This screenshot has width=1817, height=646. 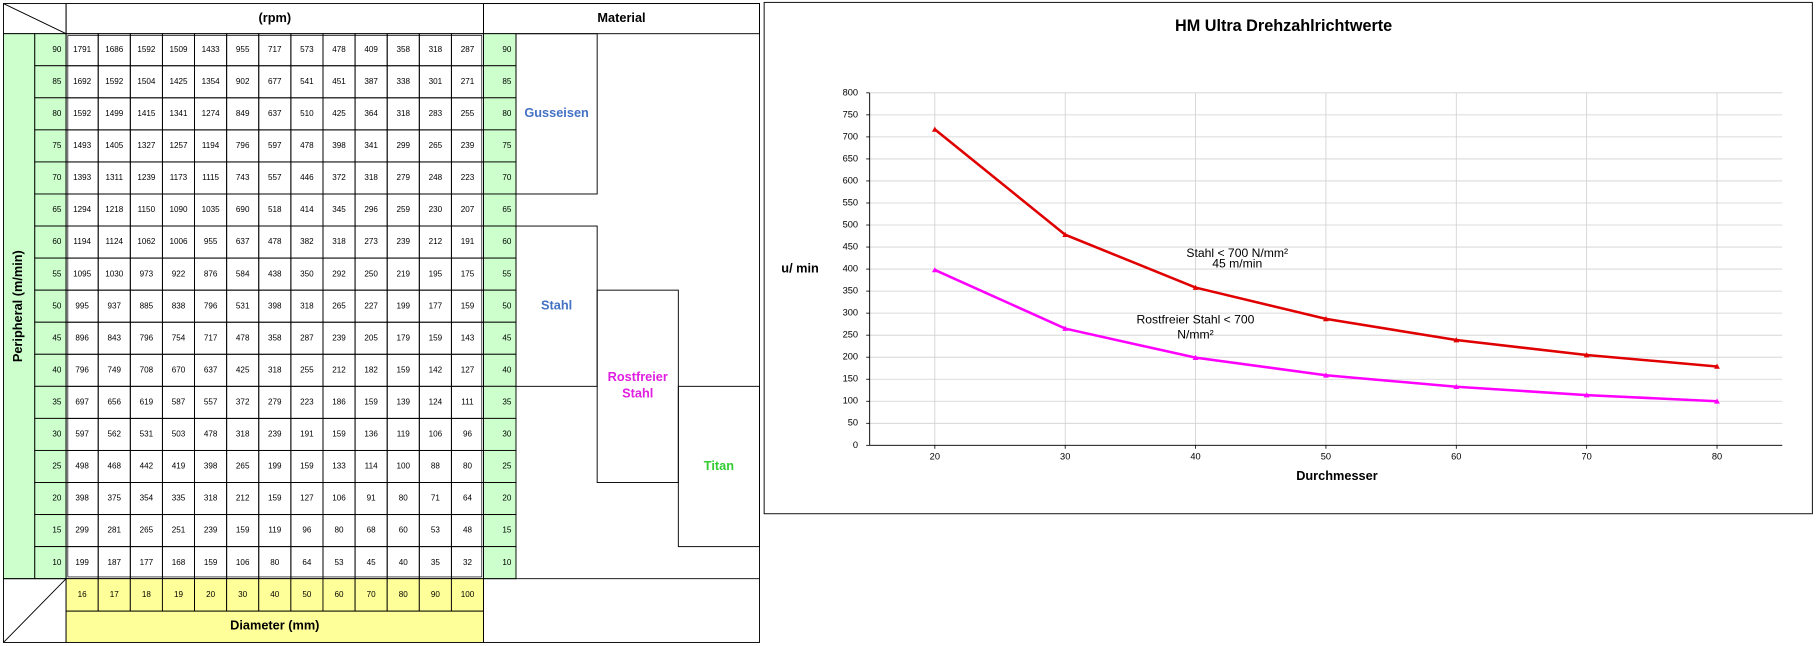 I want to click on rpm-value: 438, so click(x=275, y=273).